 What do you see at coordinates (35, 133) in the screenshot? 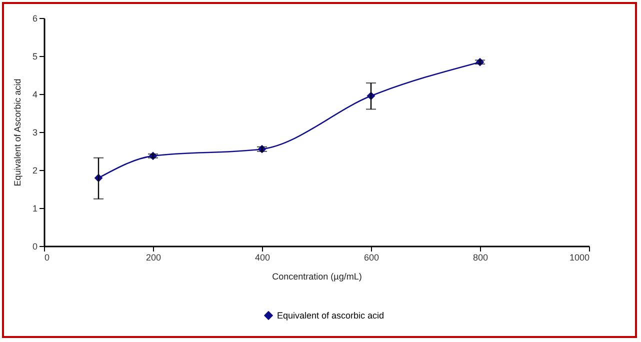
I see `y-tick-label: 3` at bounding box center [35, 133].